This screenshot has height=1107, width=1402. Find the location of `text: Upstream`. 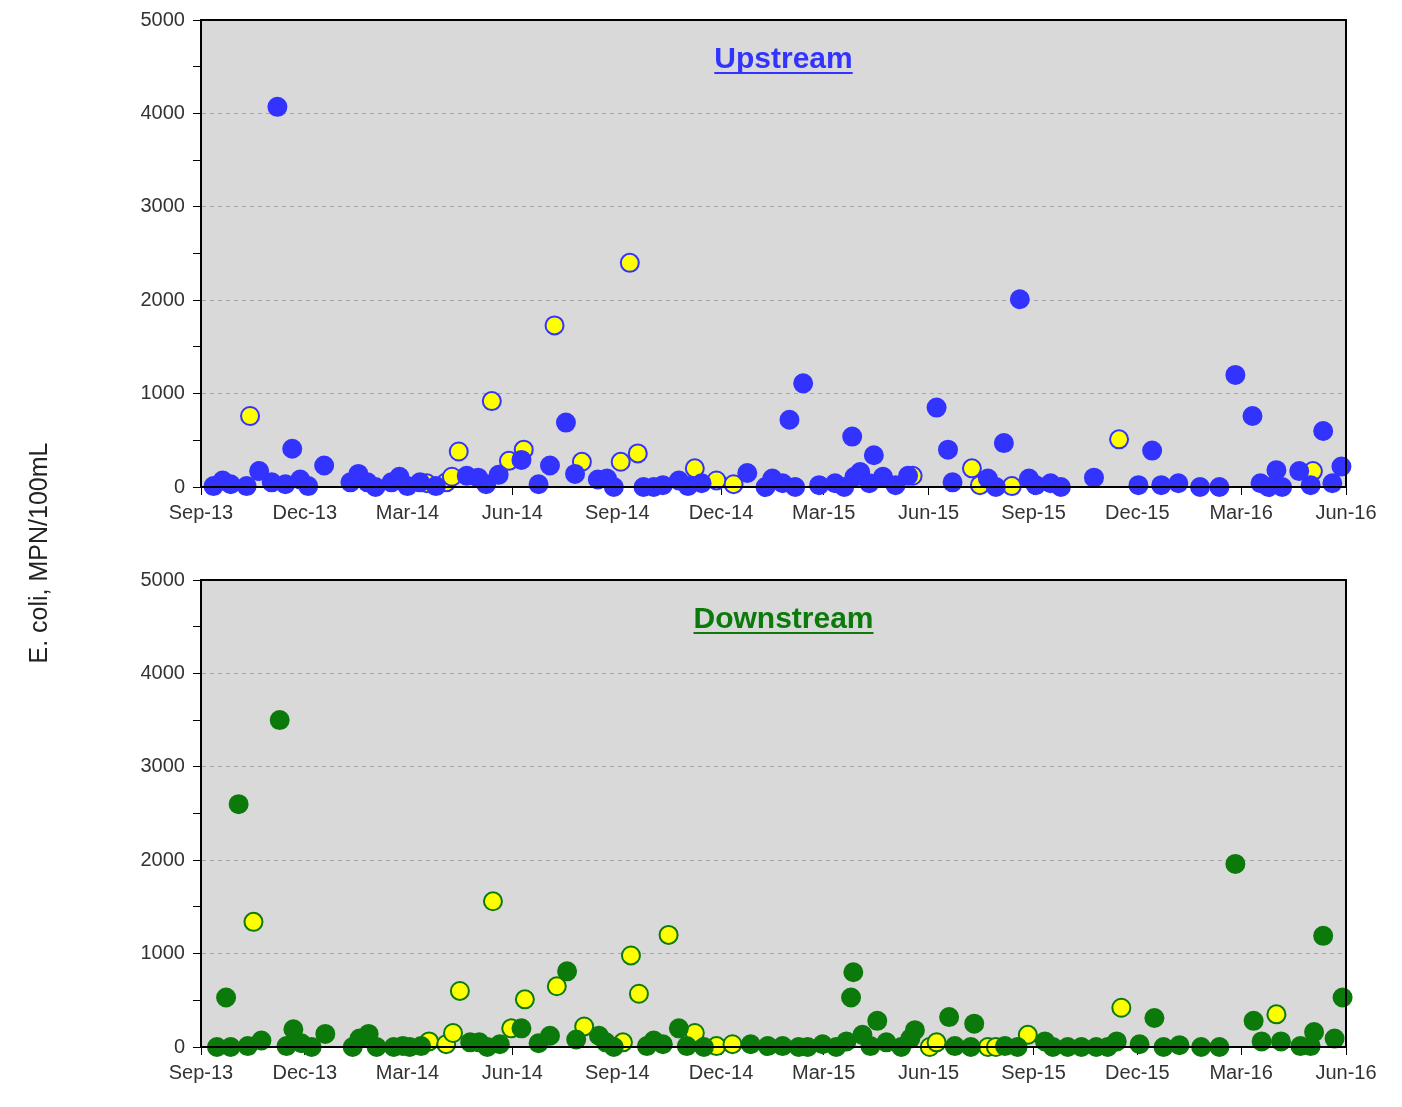

text: Upstream is located at coordinates (783, 57).